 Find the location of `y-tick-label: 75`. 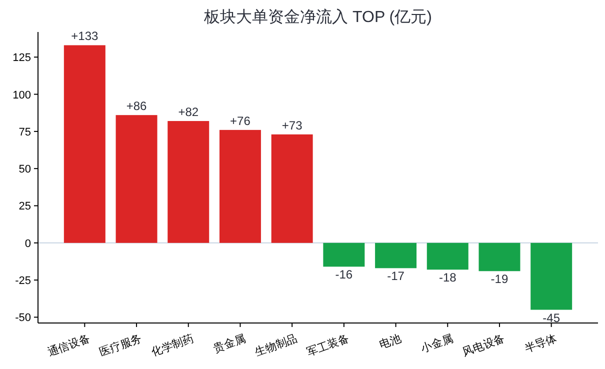

y-tick-label: 75 is located at coordinates (24, 132).